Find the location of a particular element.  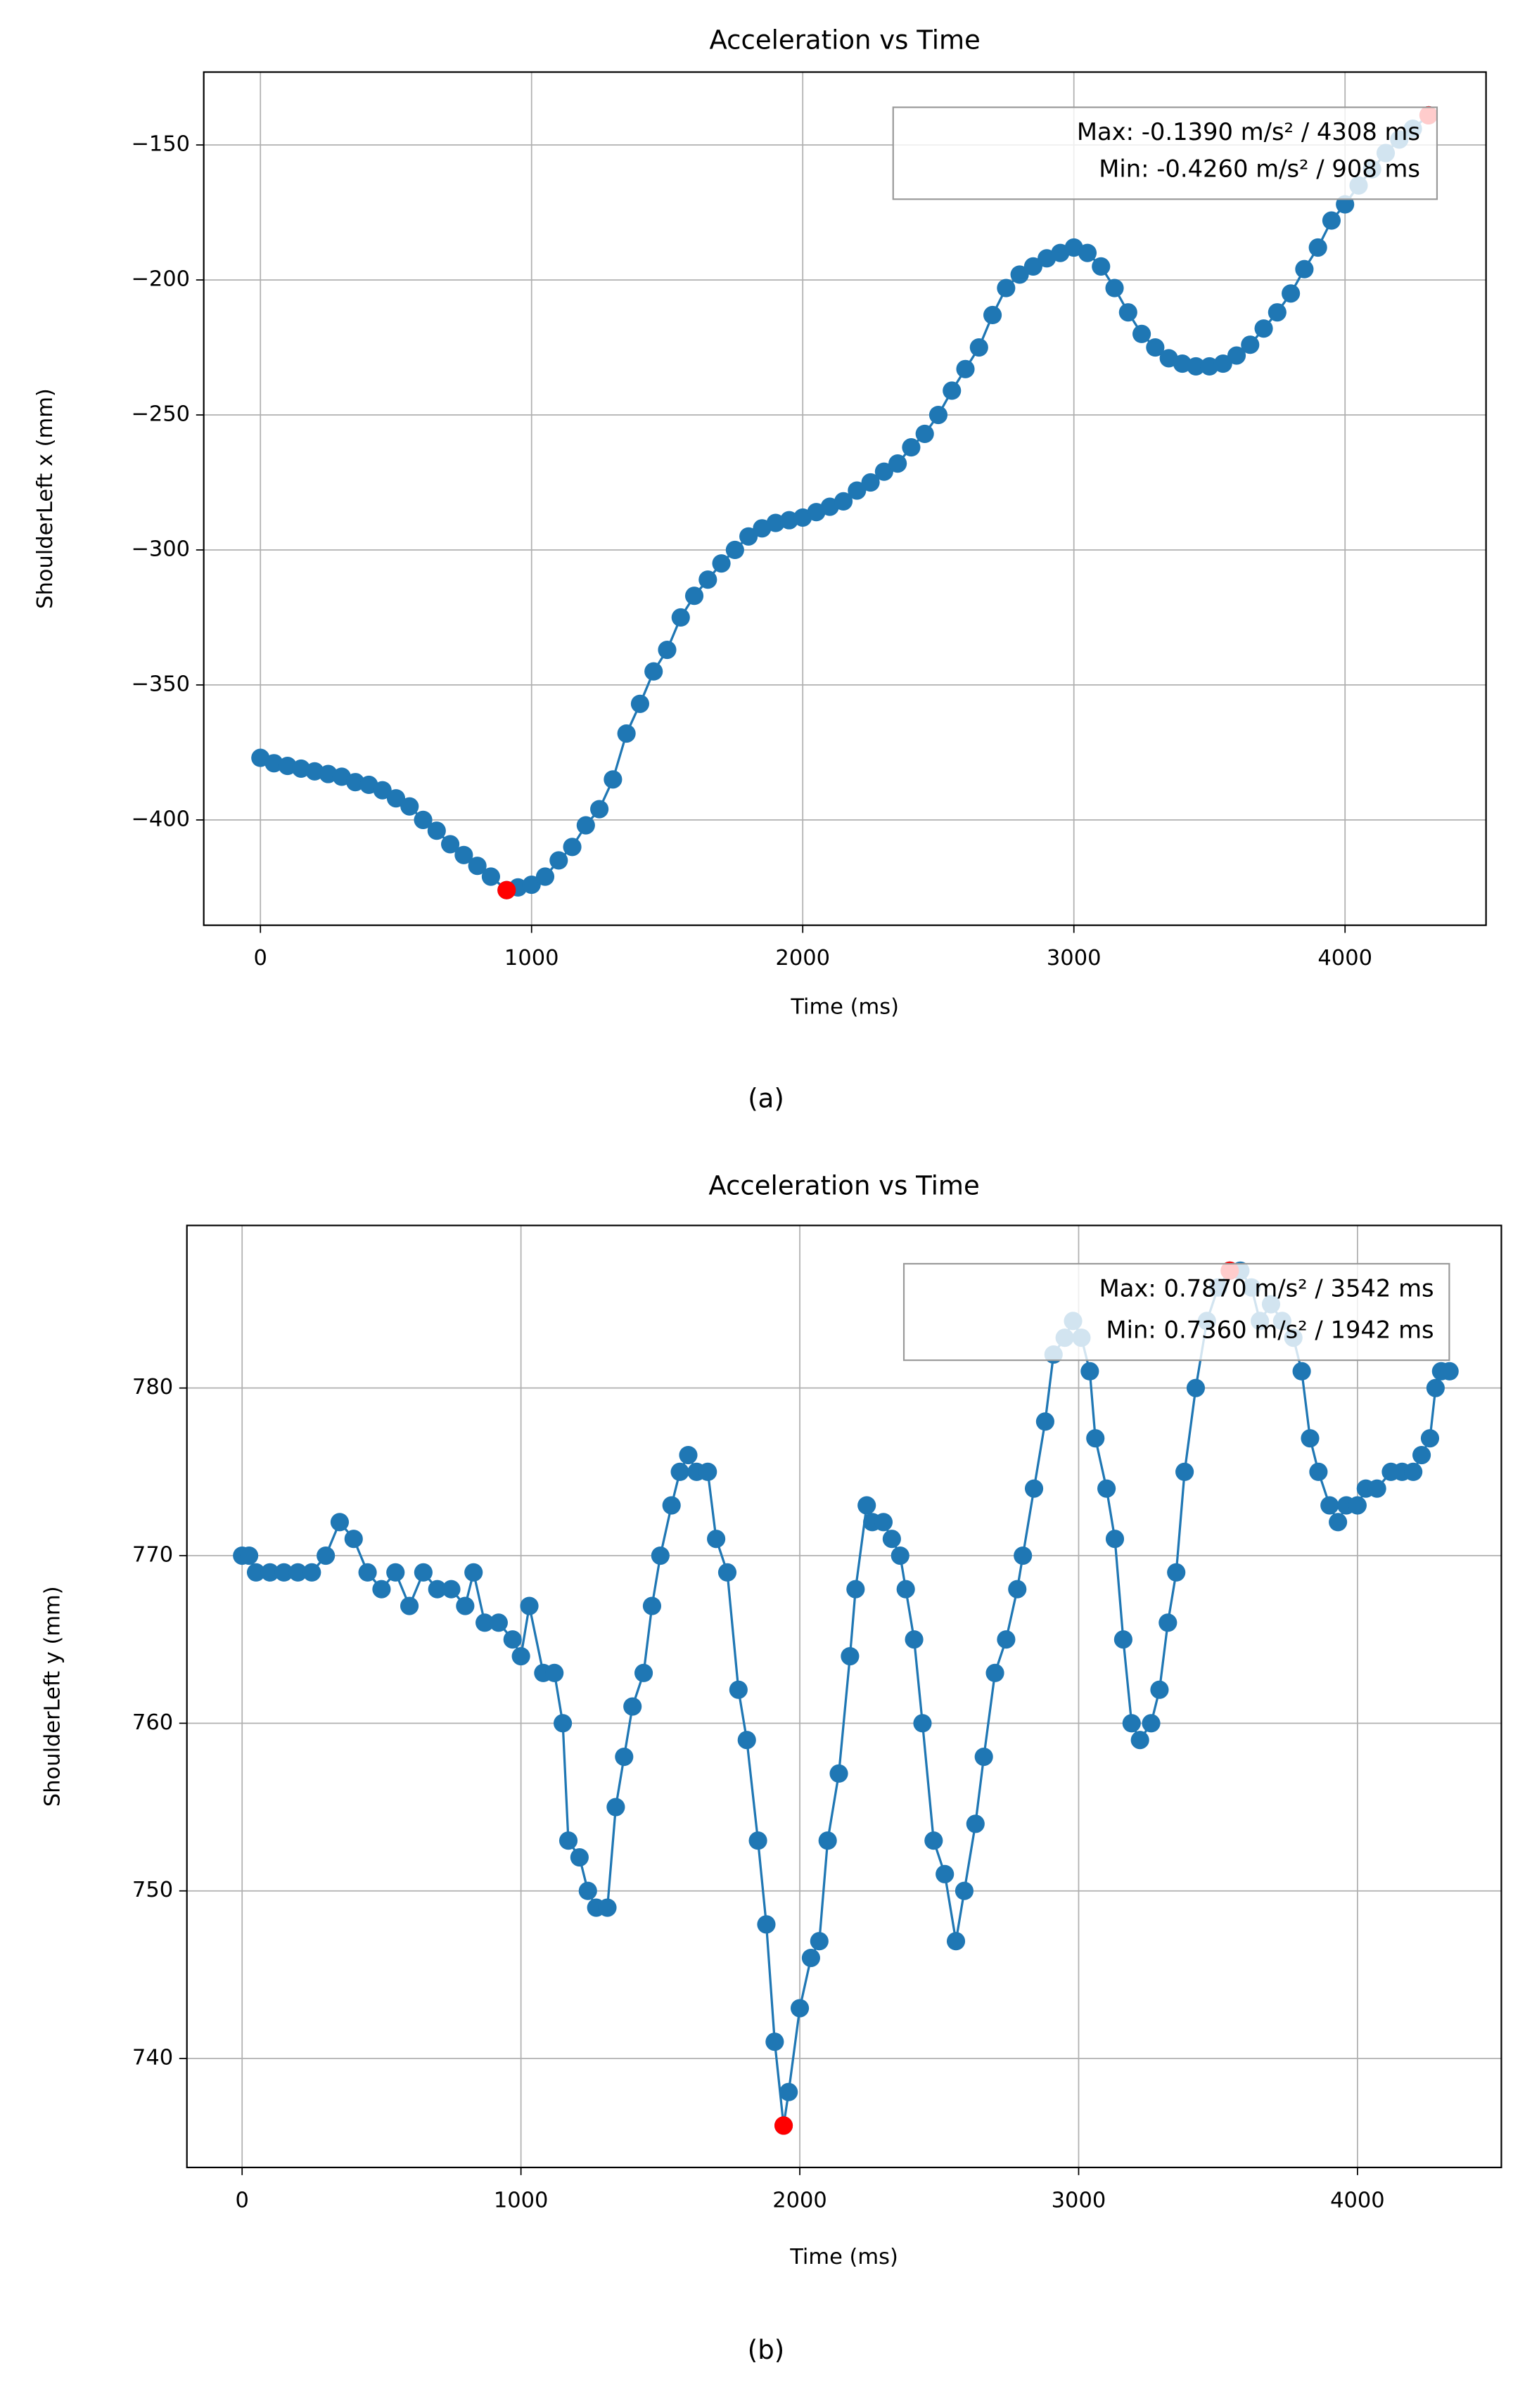

y-tick-label: 780 is located at coordinates (152, 1387).